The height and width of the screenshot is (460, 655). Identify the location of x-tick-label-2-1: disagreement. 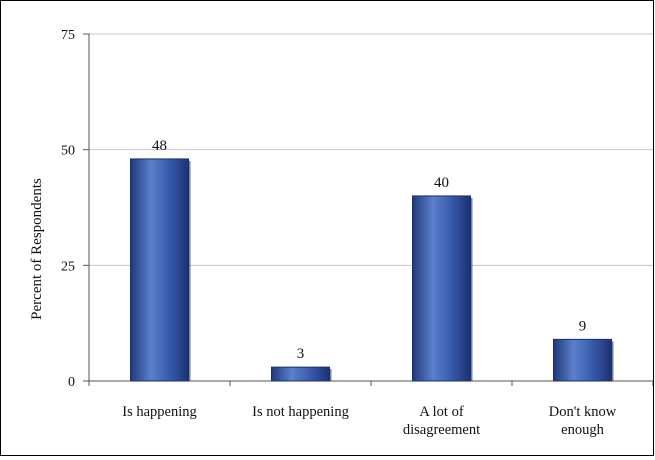
(441, 430).